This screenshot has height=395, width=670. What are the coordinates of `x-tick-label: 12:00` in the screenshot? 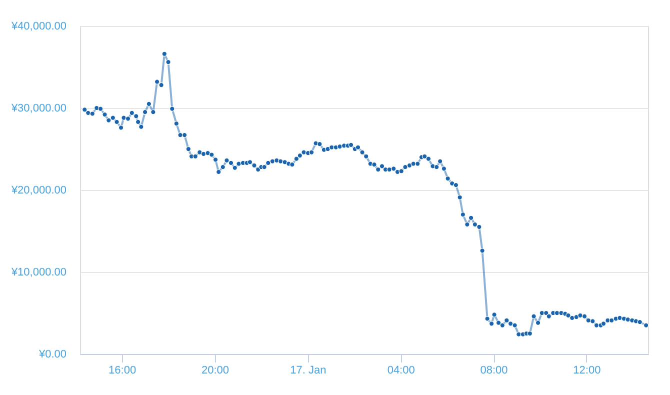 It's located at (587, 370).